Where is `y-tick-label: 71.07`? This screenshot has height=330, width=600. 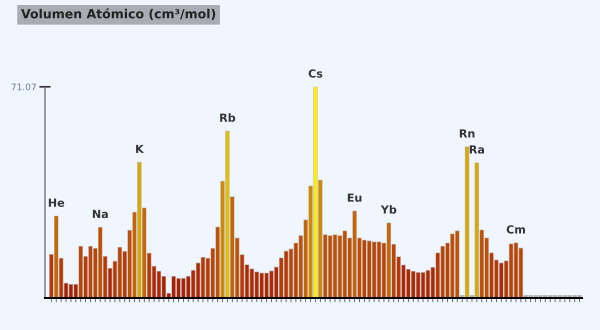 y-tick-label: 71.07 is located at coordinates (24, 87).